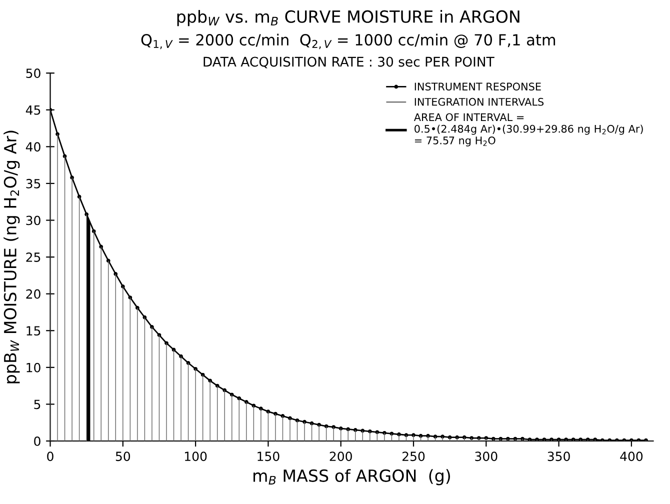 This screenshot has width=670, height=504. What do you see at coordinates (123, 457) in the screenshot?
I see `x-tick-label: 50` at bounding box center [123, 457].